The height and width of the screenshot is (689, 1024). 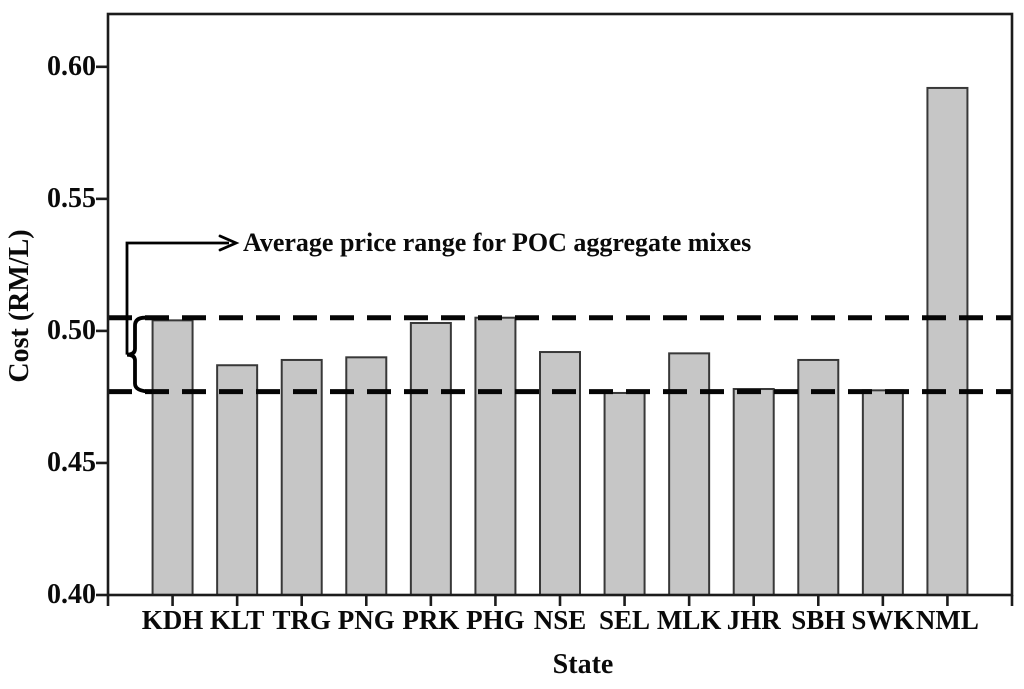 What do you see at coordinates (883, 620) in the screenshot?
I see `x-tick-label-SWK: SWK` at bounding box center [883, 620].